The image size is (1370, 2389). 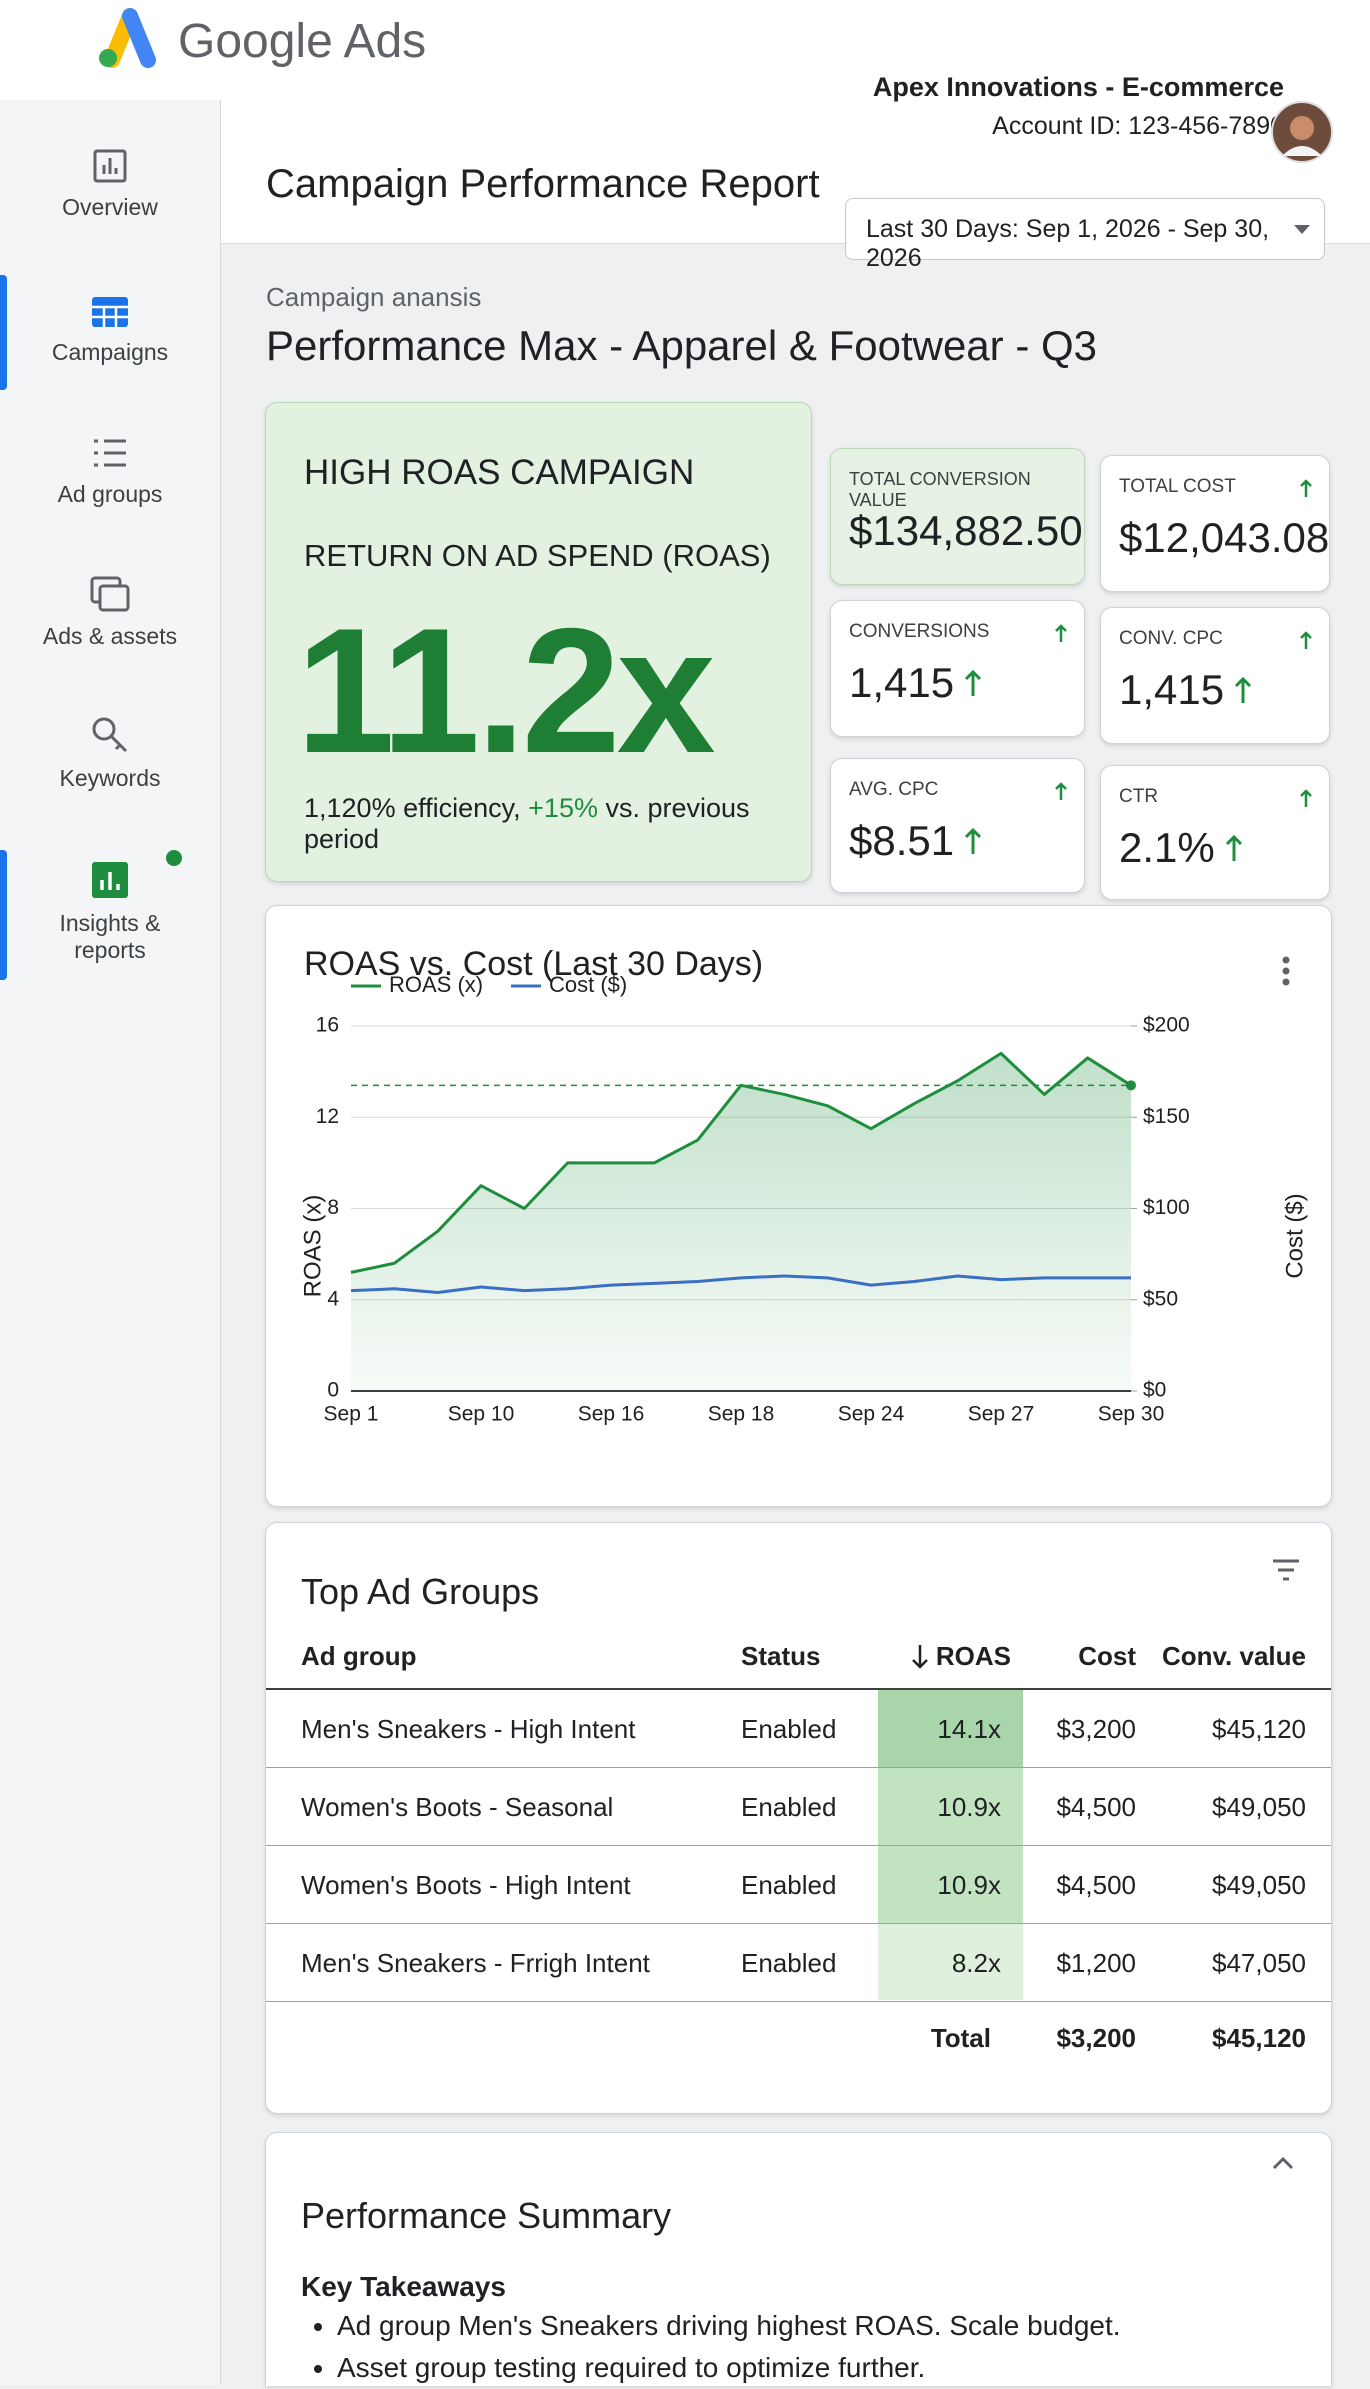 I want to click on kpi-value: 2.1%, so click(x=1181, y=848).